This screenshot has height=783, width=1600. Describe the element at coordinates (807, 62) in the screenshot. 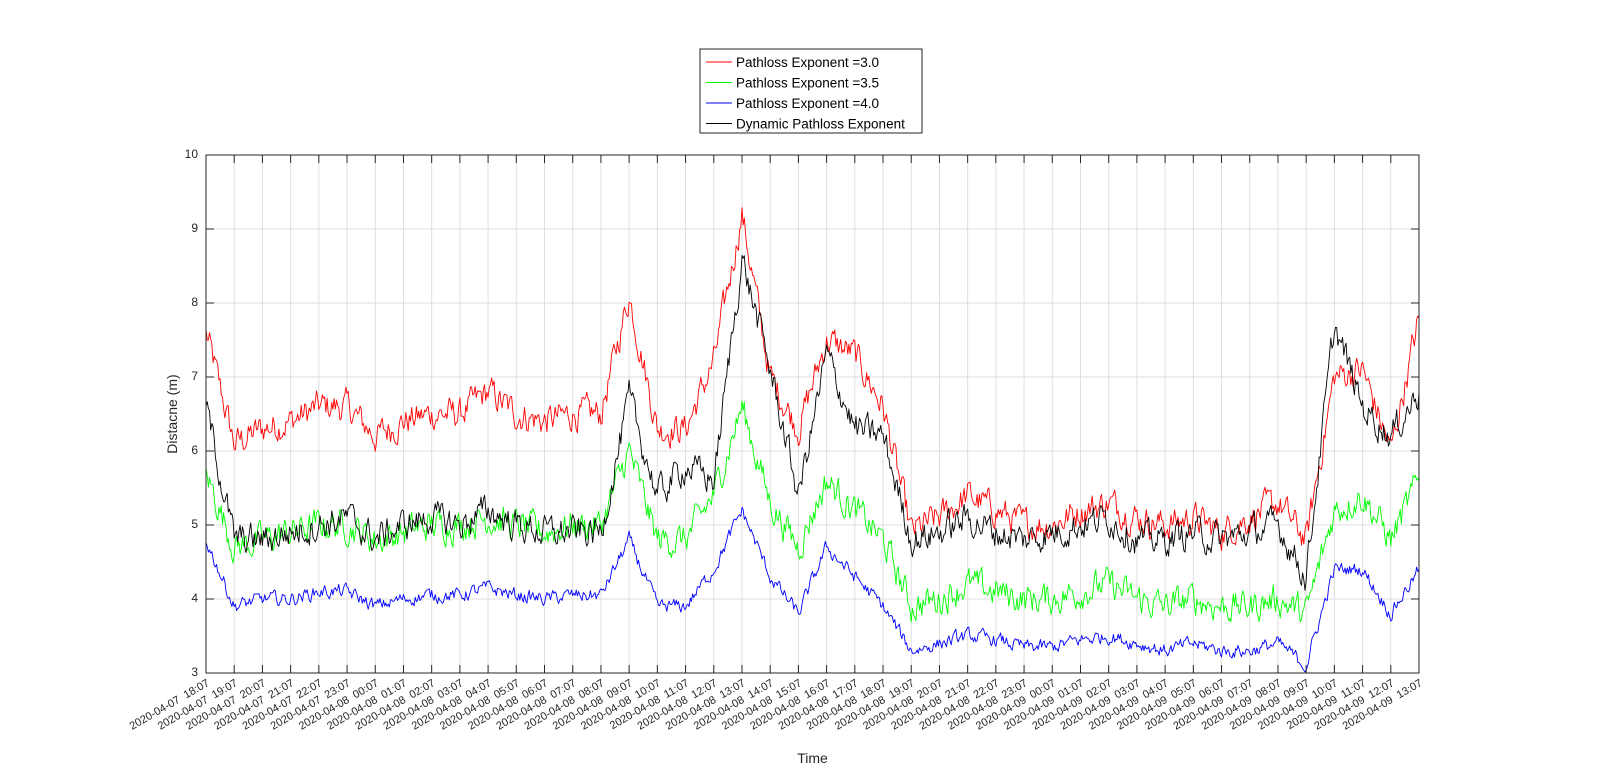

I see `legend-label: Pathloss Exponent =3.0` at that location.